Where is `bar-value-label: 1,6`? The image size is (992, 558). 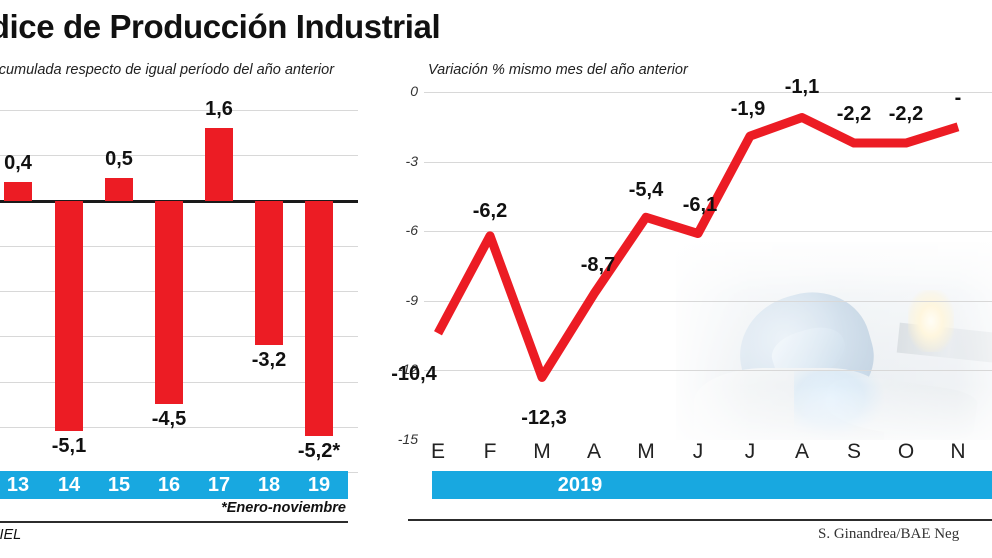 bar-value-label: 1,6 is located at coordinates (219, 109).